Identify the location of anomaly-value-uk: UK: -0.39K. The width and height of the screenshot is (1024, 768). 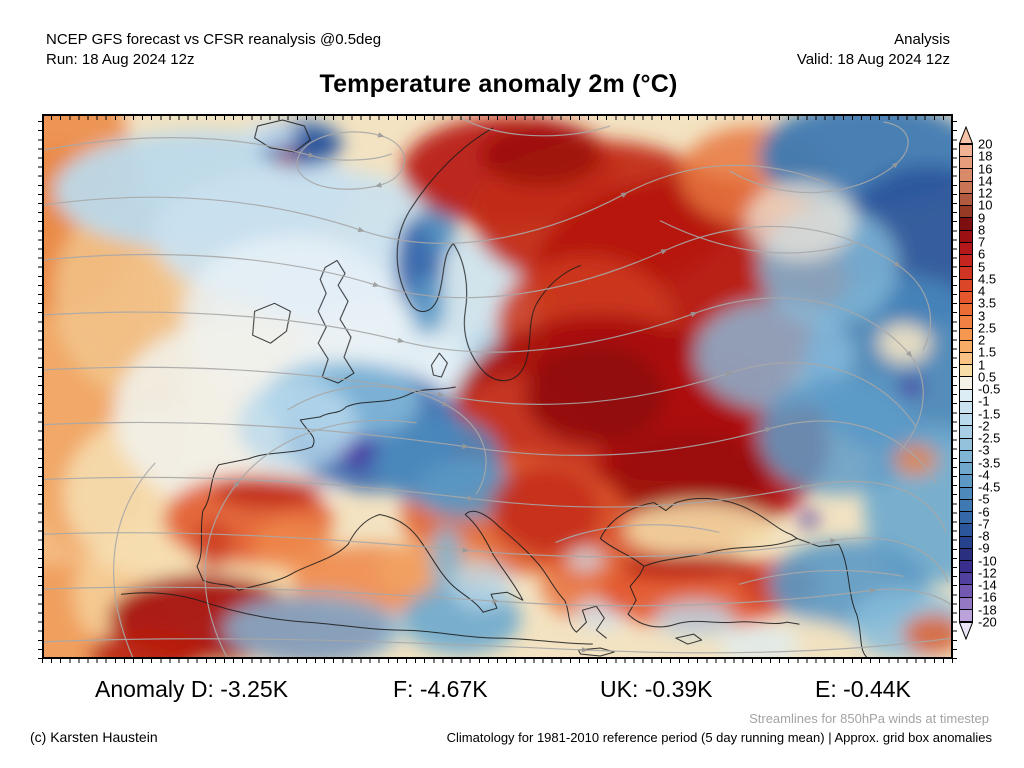
(656, 689).